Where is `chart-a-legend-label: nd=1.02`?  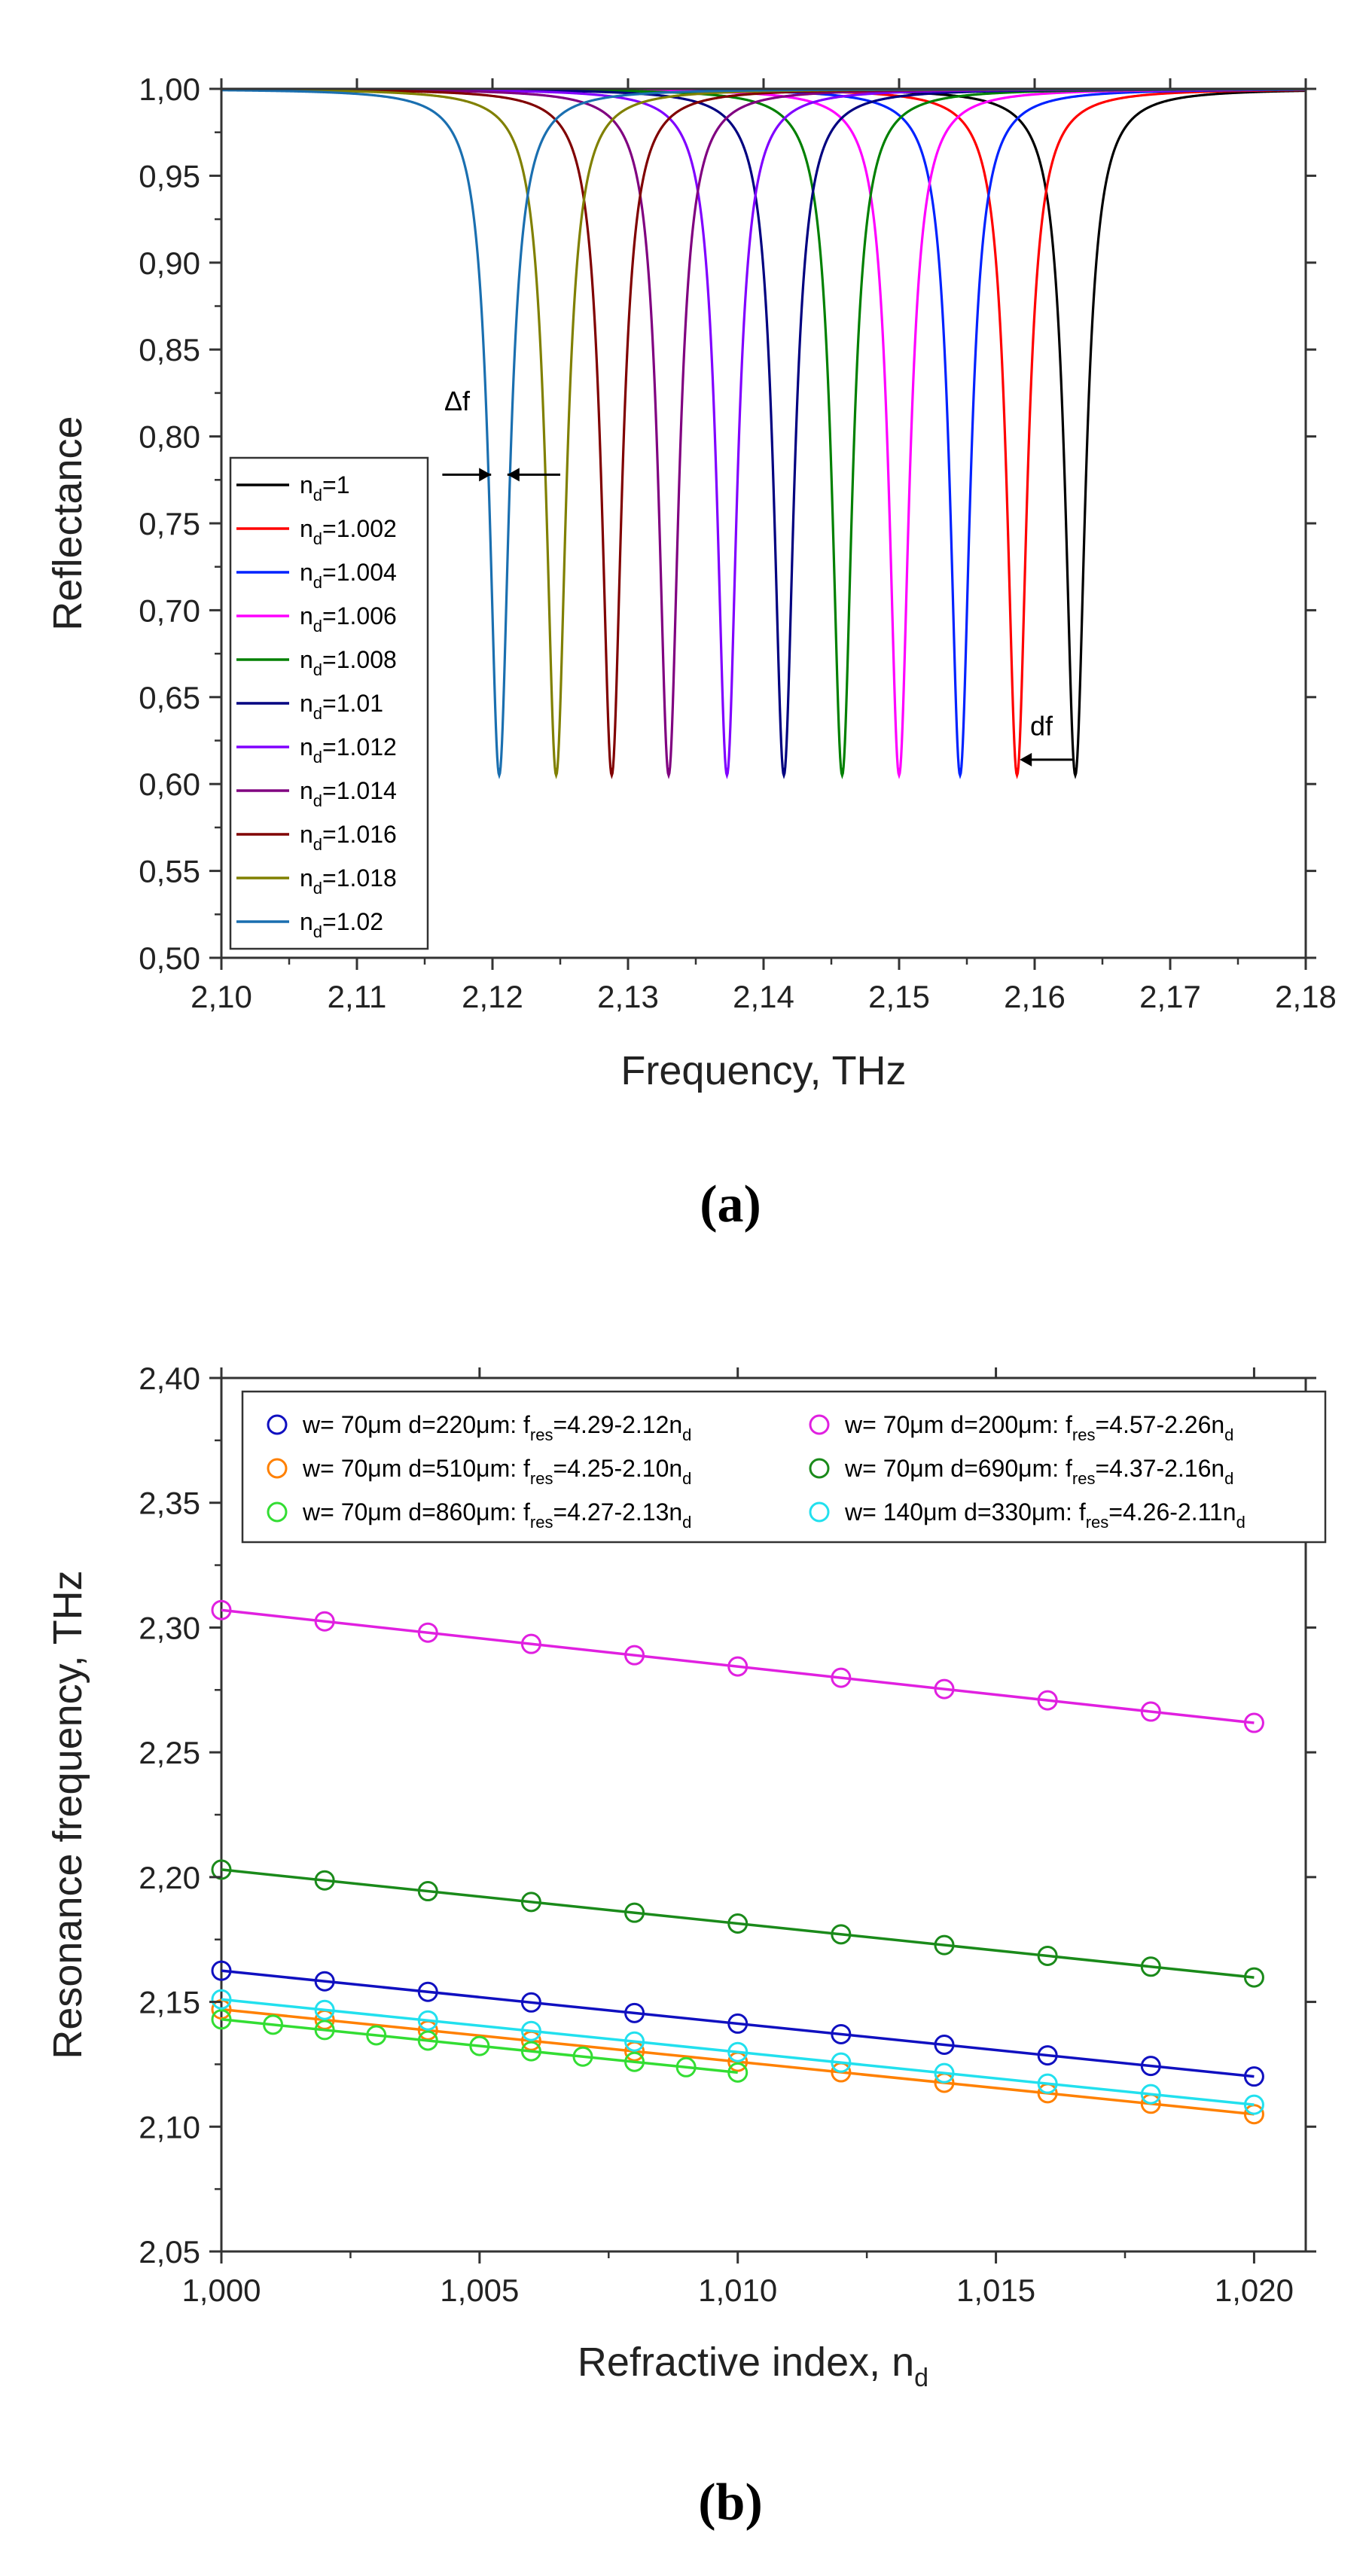
chart-a-legend-label: nd=1.02 is located at coordinates (341, 924).